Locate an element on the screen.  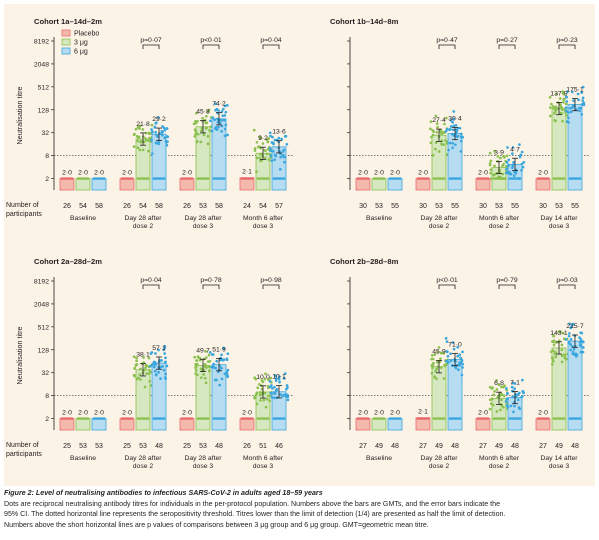
row-label-line-1: Number of is located at coordinates (22, 205).